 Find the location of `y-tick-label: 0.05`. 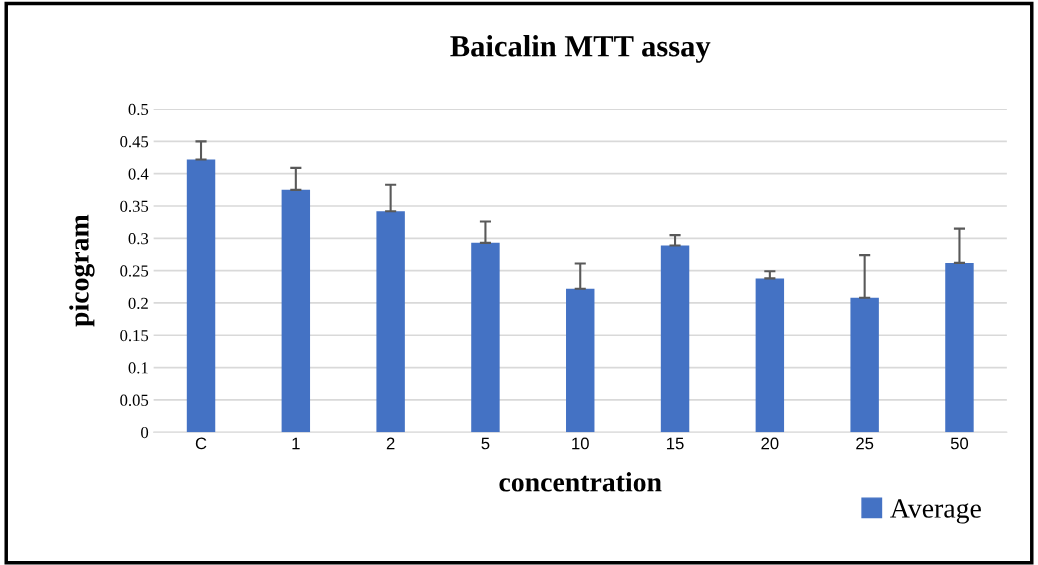

y-tick-label: 0.05 is located at coordinates (134, 400).